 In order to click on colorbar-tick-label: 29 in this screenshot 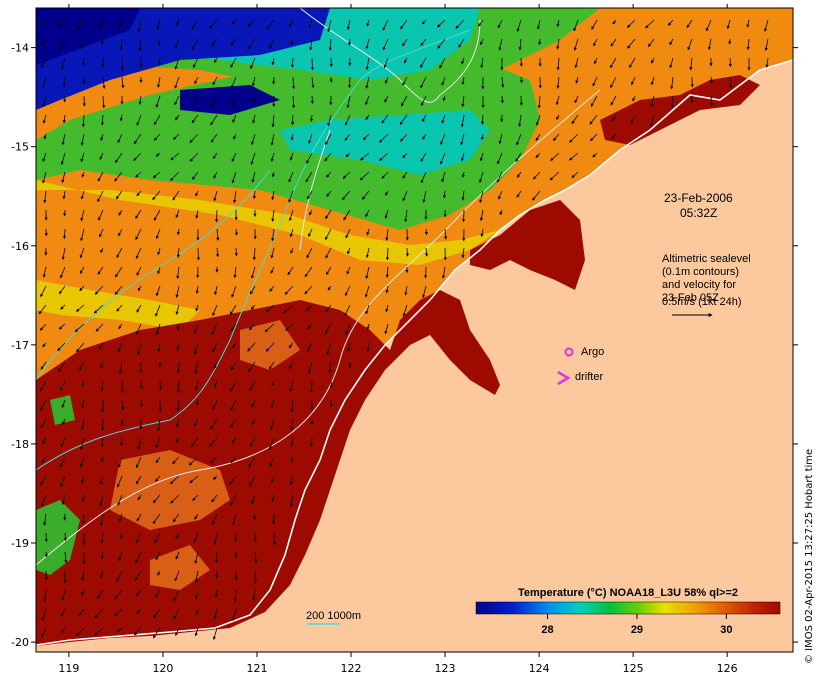, I will do `click(637, 630)`.